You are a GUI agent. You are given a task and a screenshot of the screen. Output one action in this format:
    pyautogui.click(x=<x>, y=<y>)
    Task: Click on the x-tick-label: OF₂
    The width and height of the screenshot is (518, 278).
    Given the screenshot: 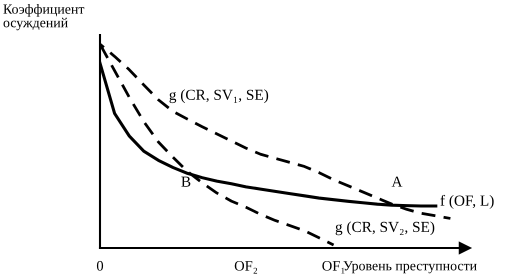 What is the action you would take?
    pyautogui.click(x=246, y=267)
    